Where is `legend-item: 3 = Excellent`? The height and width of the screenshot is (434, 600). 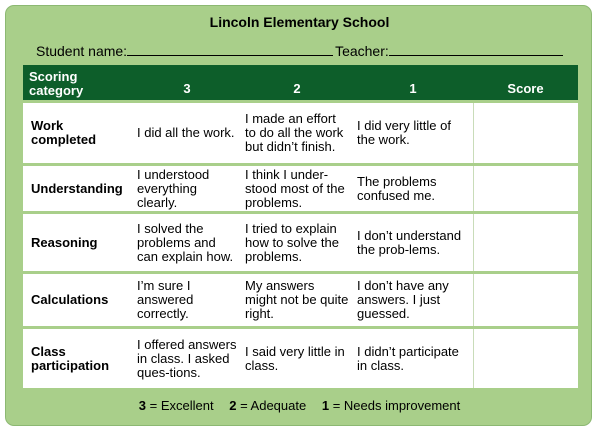 legend-item: 3 = Excellent is located at coordinates (176, 405).